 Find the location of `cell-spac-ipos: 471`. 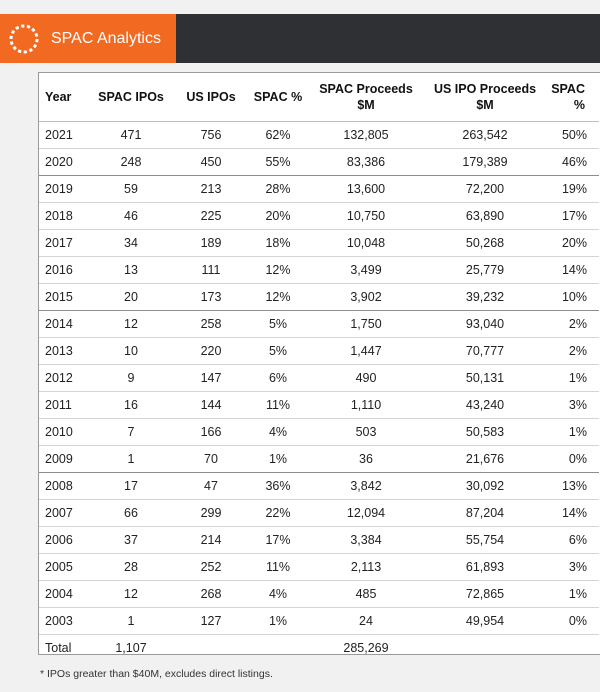

cell-spac-ipos: 471 is located at coordinates (131, 135).